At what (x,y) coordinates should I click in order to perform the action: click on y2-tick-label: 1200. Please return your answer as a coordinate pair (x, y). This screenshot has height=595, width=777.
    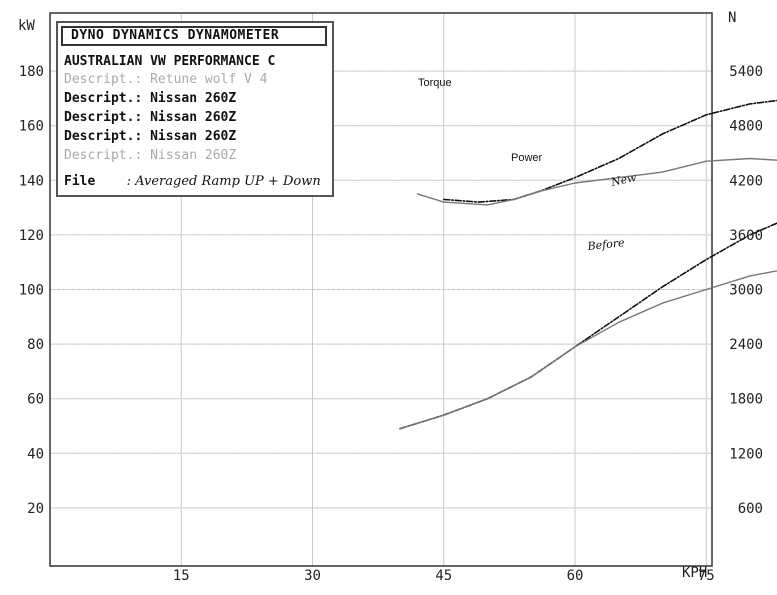
    Looking at the image, I should click on (746, 454).